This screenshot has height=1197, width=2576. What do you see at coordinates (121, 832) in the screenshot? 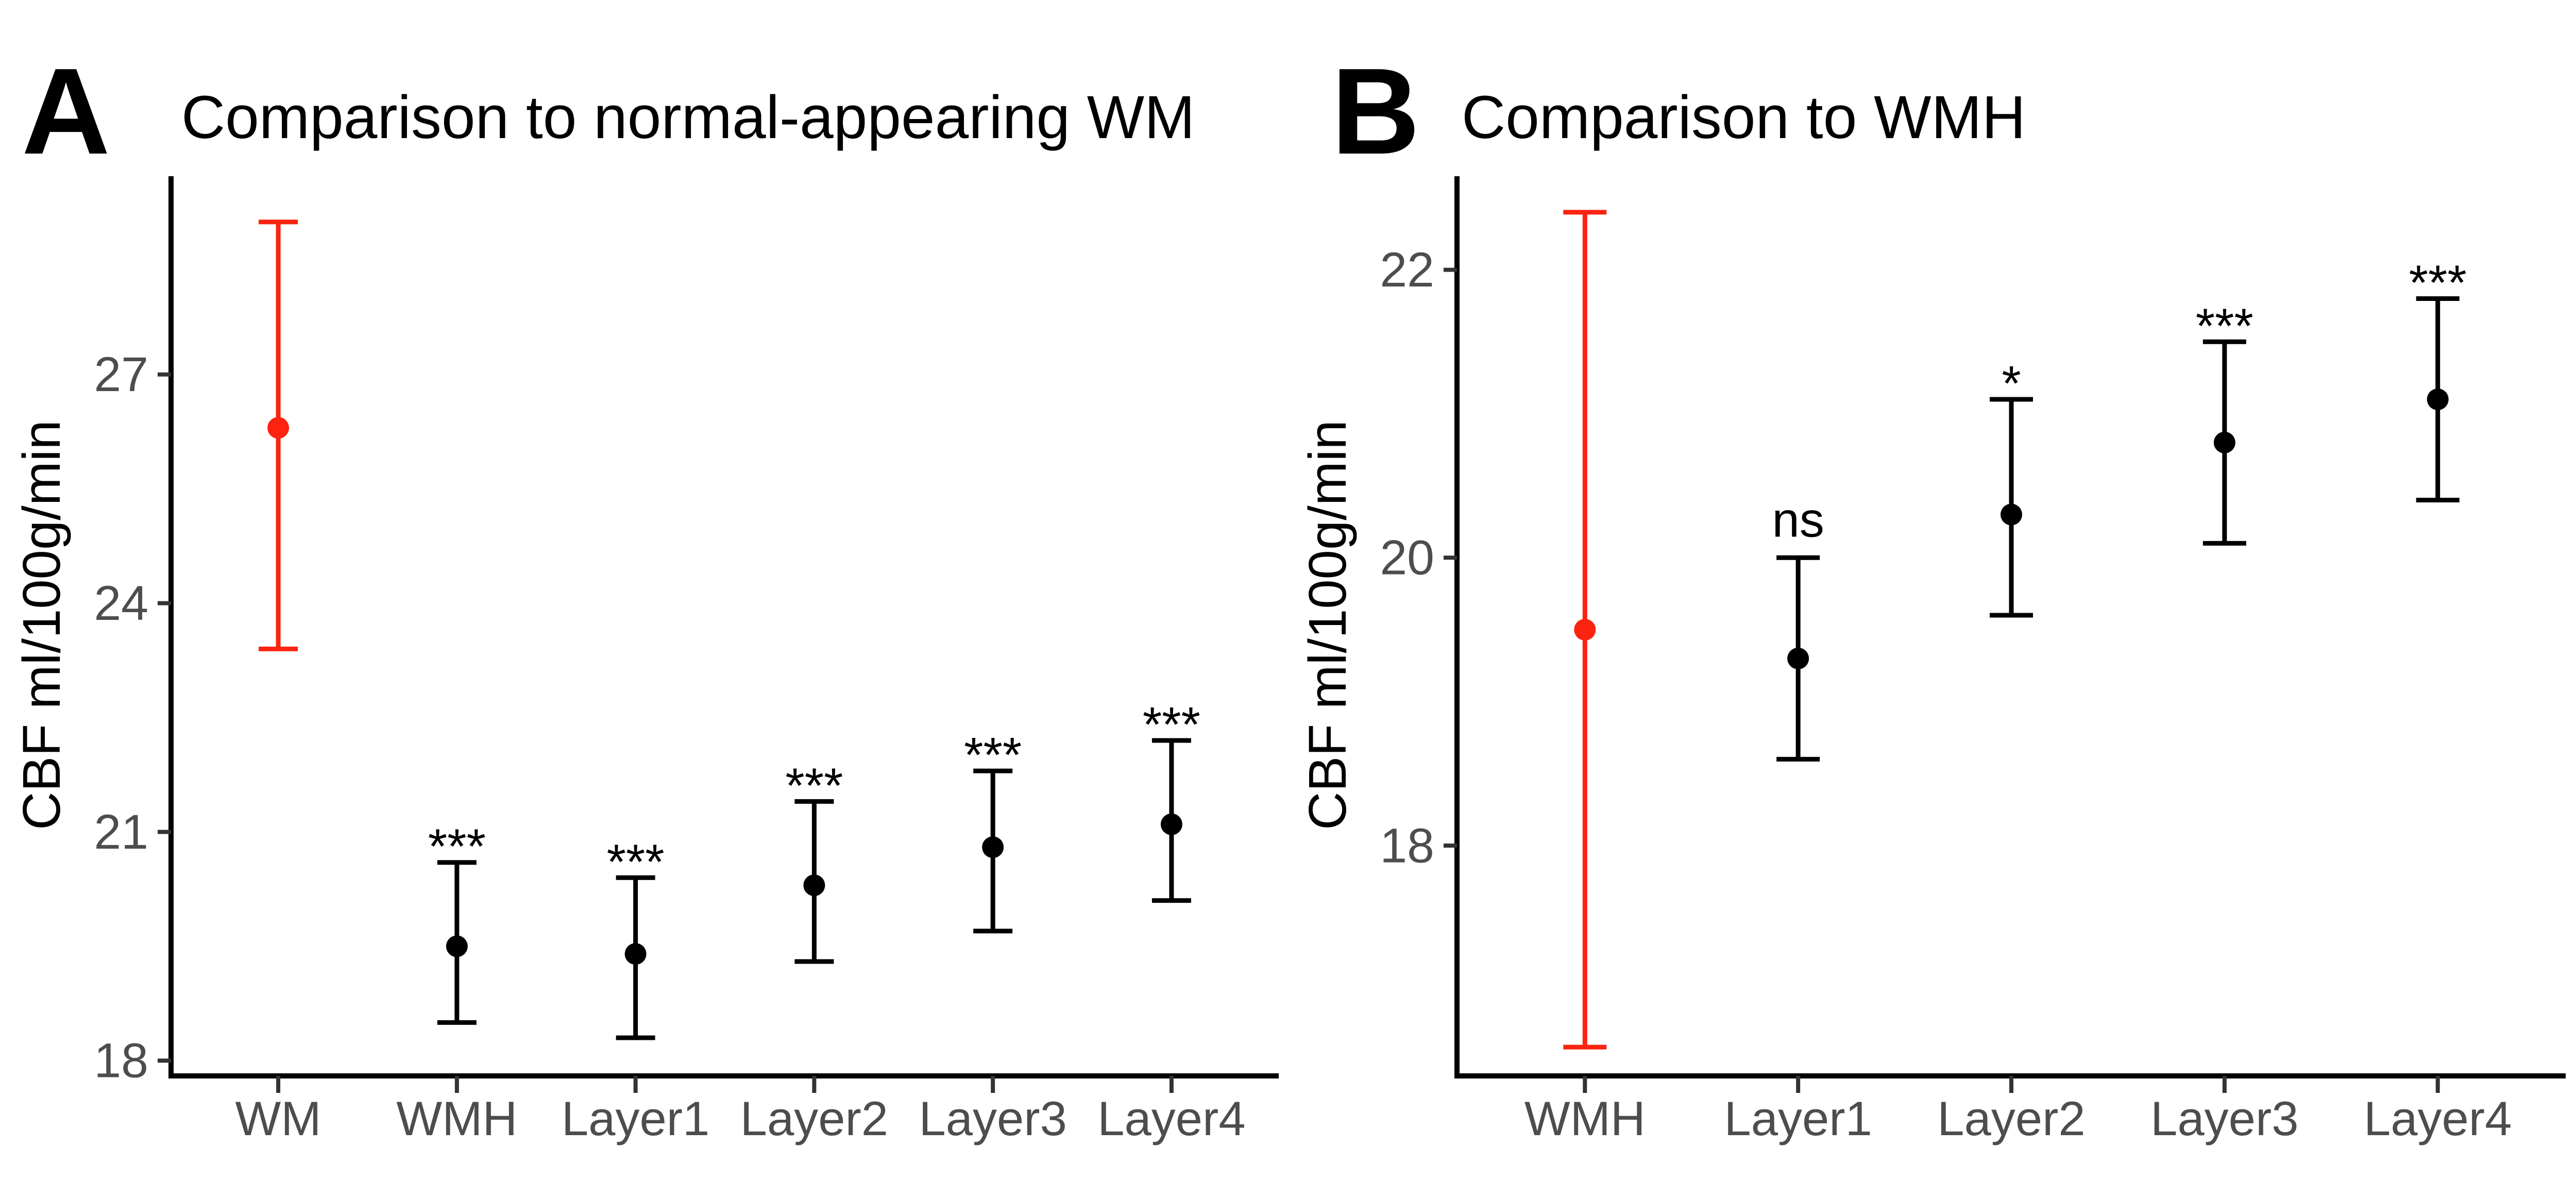
I see `y-tick-label: 21` at bounding box center [121, 832].